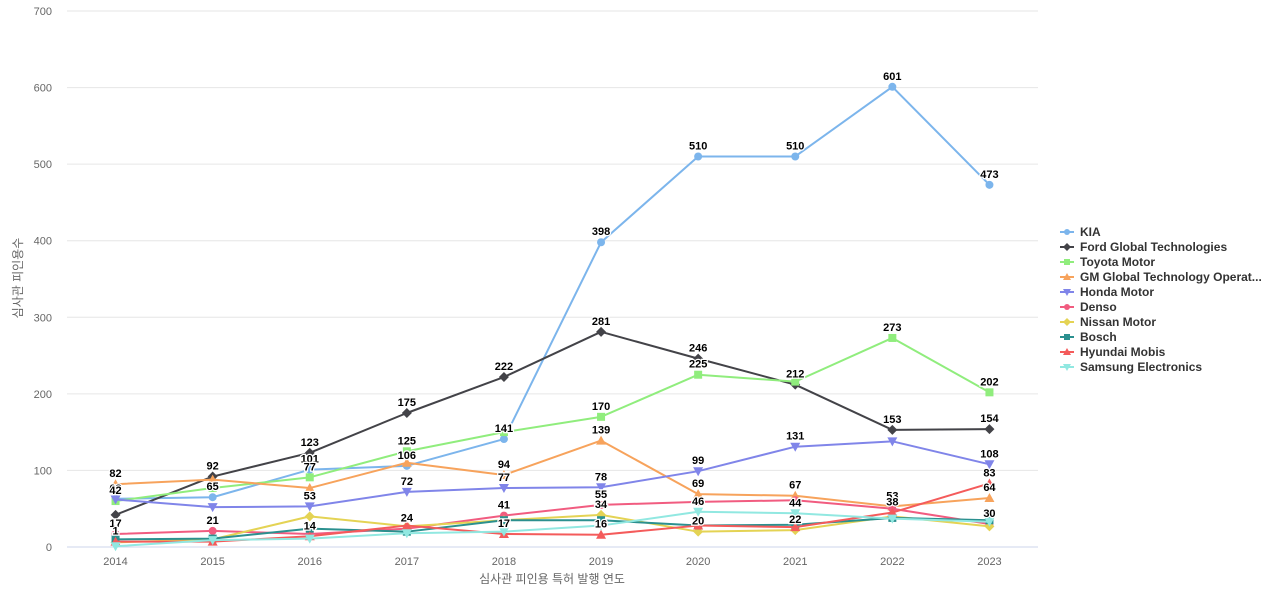  Describe the element at coordinates (1167, 261) in the screenshot. I see `legend-item: Toyota Motor` at that location.